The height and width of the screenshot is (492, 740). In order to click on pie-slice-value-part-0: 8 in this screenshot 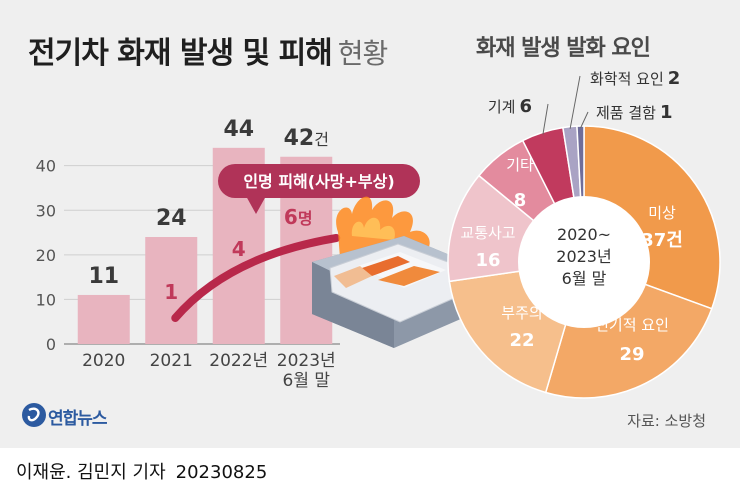, I will do `click(520, 200)`.